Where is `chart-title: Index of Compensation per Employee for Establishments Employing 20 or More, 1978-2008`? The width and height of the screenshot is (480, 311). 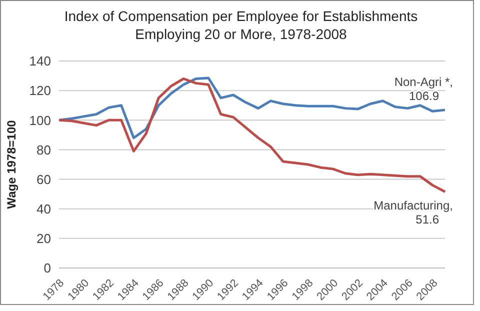
chart-title: Index of Compensation per Employee for Establishments Employing 20 or More, 1978-2008 is located at coordinates (241, 25).